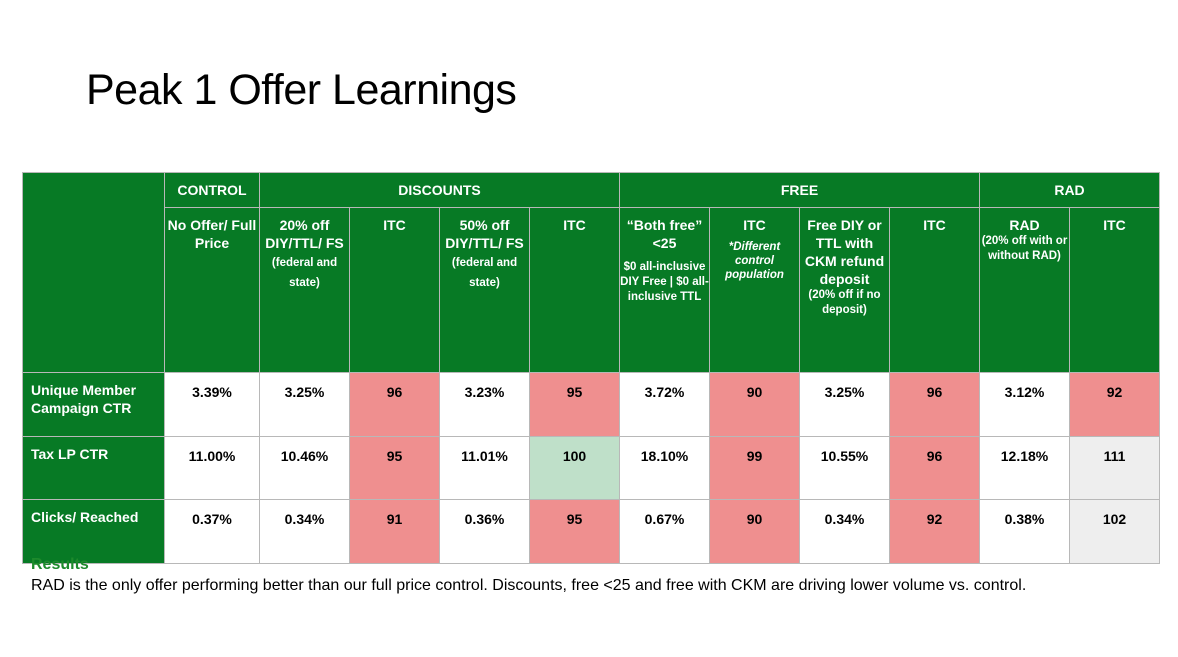 This screenshot has height=657, width=1178. I want to click on col-header-itc-2: ITC, so click(574, 290).